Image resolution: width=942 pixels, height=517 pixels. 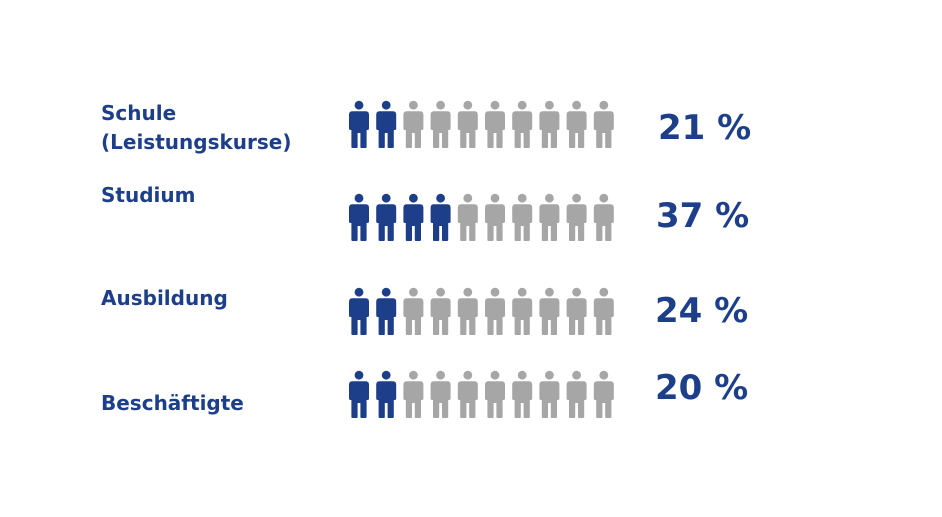 What do you see at coordinates (481, 394) in the screenshot?
I see `icon-row-beschaeftigte` at bounding box center [481, 394].